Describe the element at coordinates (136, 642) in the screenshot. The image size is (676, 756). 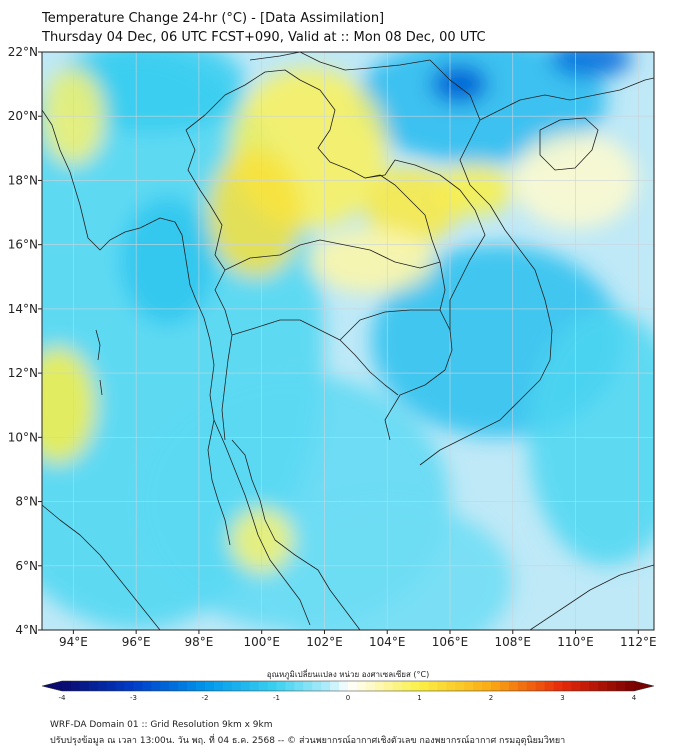
I see `longitude-tick-label: 96°E` at that location.